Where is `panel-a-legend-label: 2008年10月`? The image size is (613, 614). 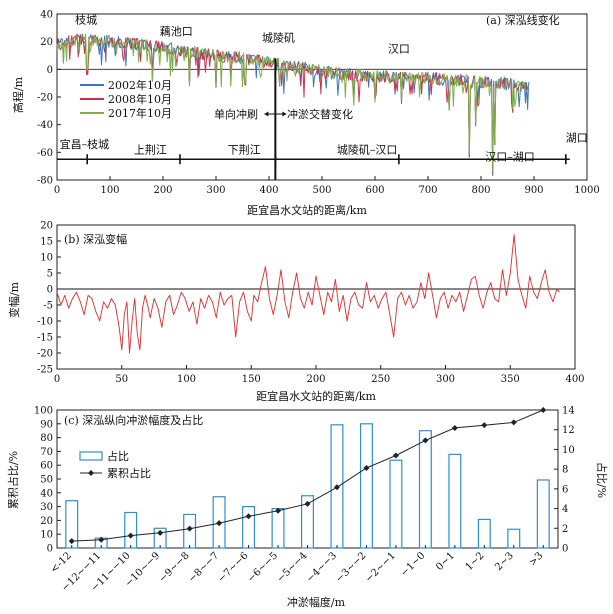 panel-a-legend-label: 2008年10月 is located at coordinates (140, 99).